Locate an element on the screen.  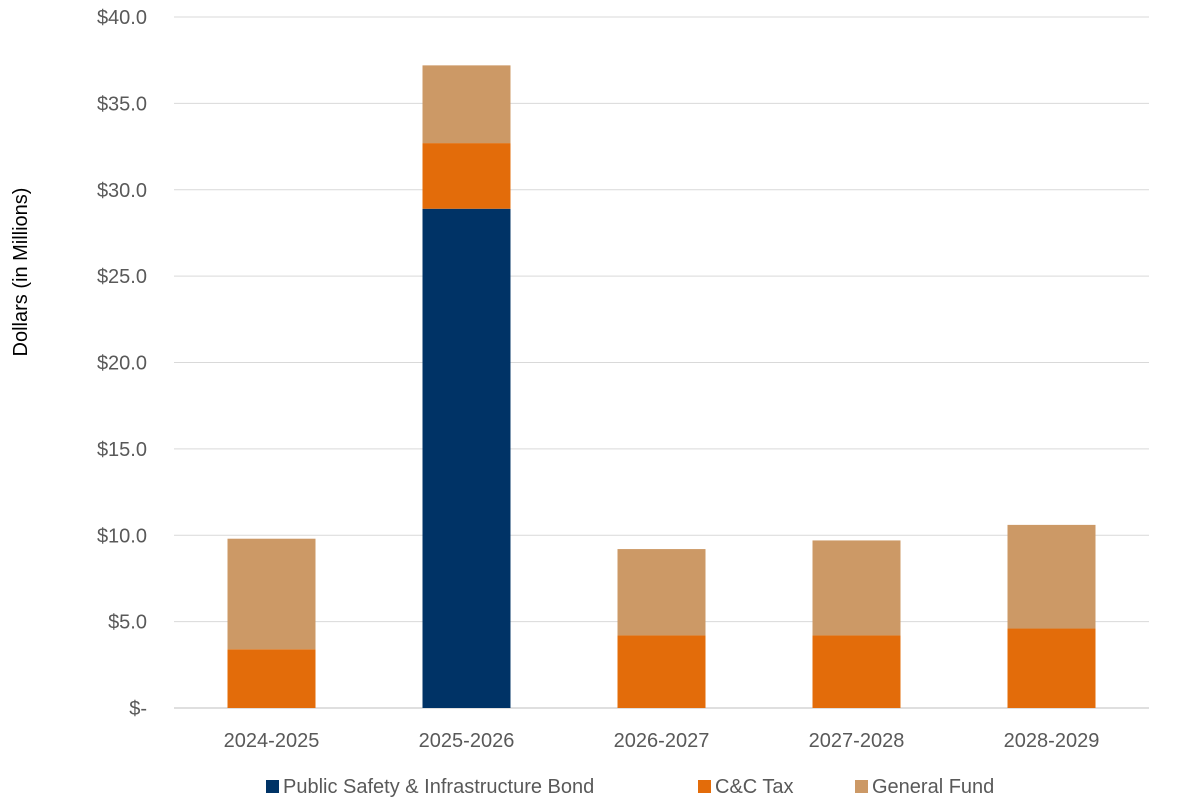
legend-label: General Fund is located at coordinates (933, 787).